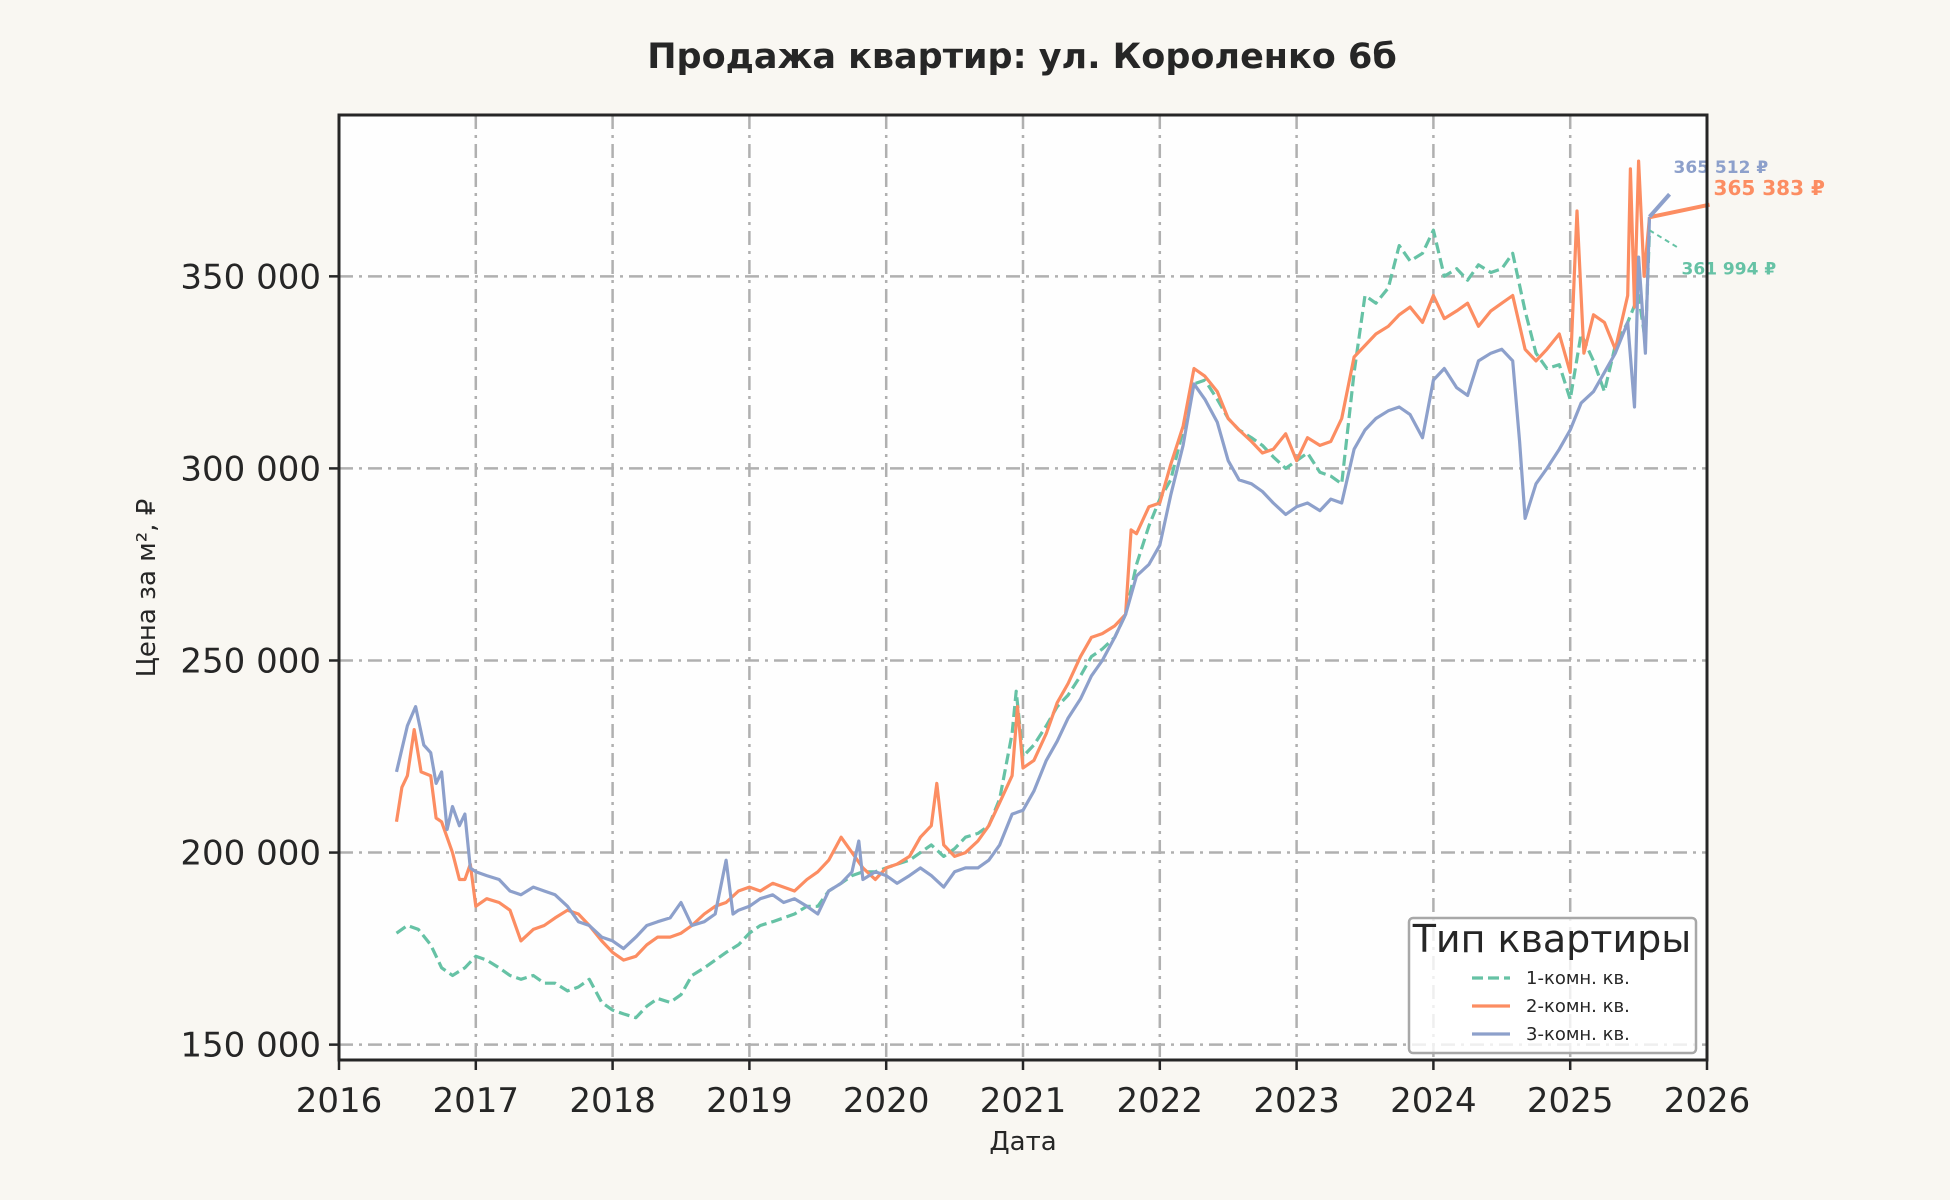 The width and height of the screenshot is (1950, 1200). What do you see at coordinates (250, 469) in the screenshot?
I see `y-tick-label: 300 000` at bounding box center [250, 469].